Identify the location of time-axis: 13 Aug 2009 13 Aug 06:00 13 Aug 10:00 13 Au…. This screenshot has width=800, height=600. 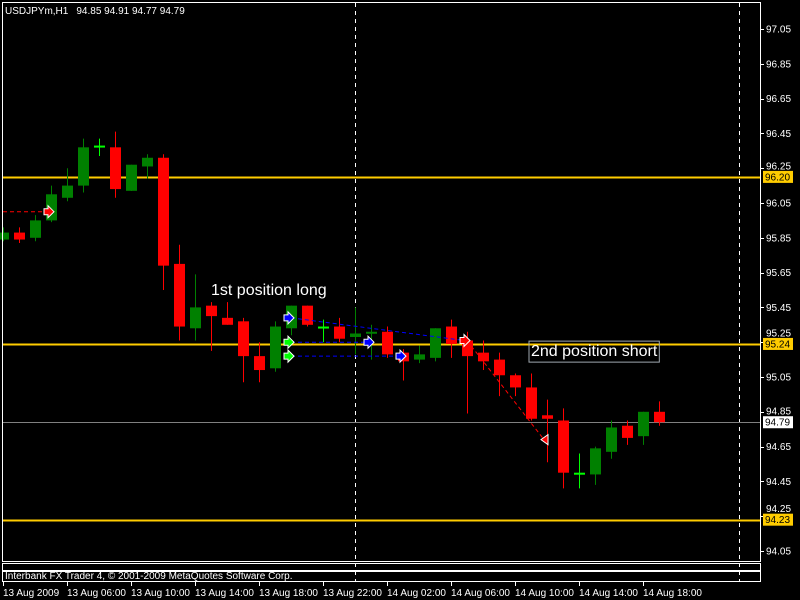
(352, 590).